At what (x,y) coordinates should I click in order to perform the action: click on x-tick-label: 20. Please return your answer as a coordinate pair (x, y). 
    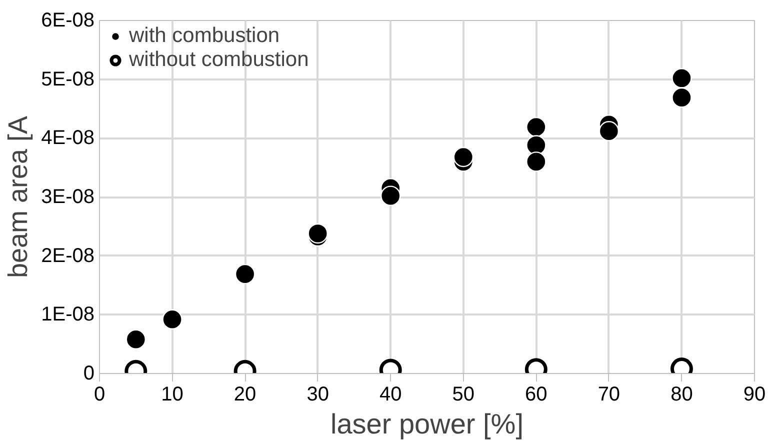
    Looking at the image, I should click on (245, 395).